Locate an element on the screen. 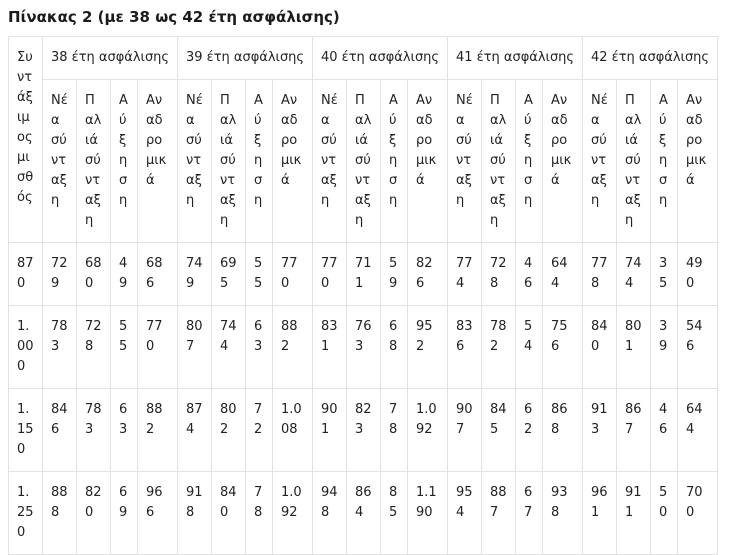  group-header-38-years: 38 έτη ασφάλισης is located at coordinates (110, 58).